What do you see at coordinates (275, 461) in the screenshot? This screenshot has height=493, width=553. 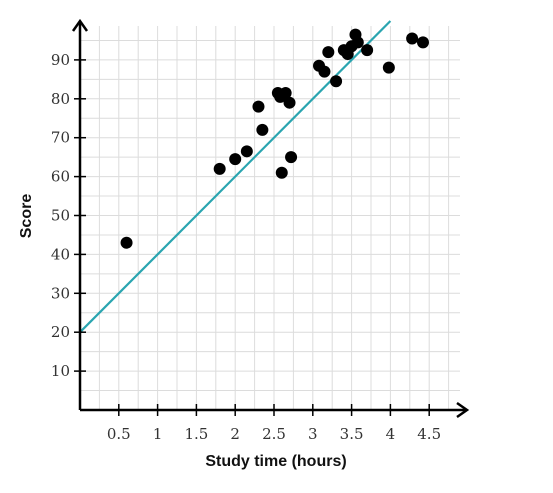 I see `x-axis-title: Study time (hours)` at bounding box center [275, 461].